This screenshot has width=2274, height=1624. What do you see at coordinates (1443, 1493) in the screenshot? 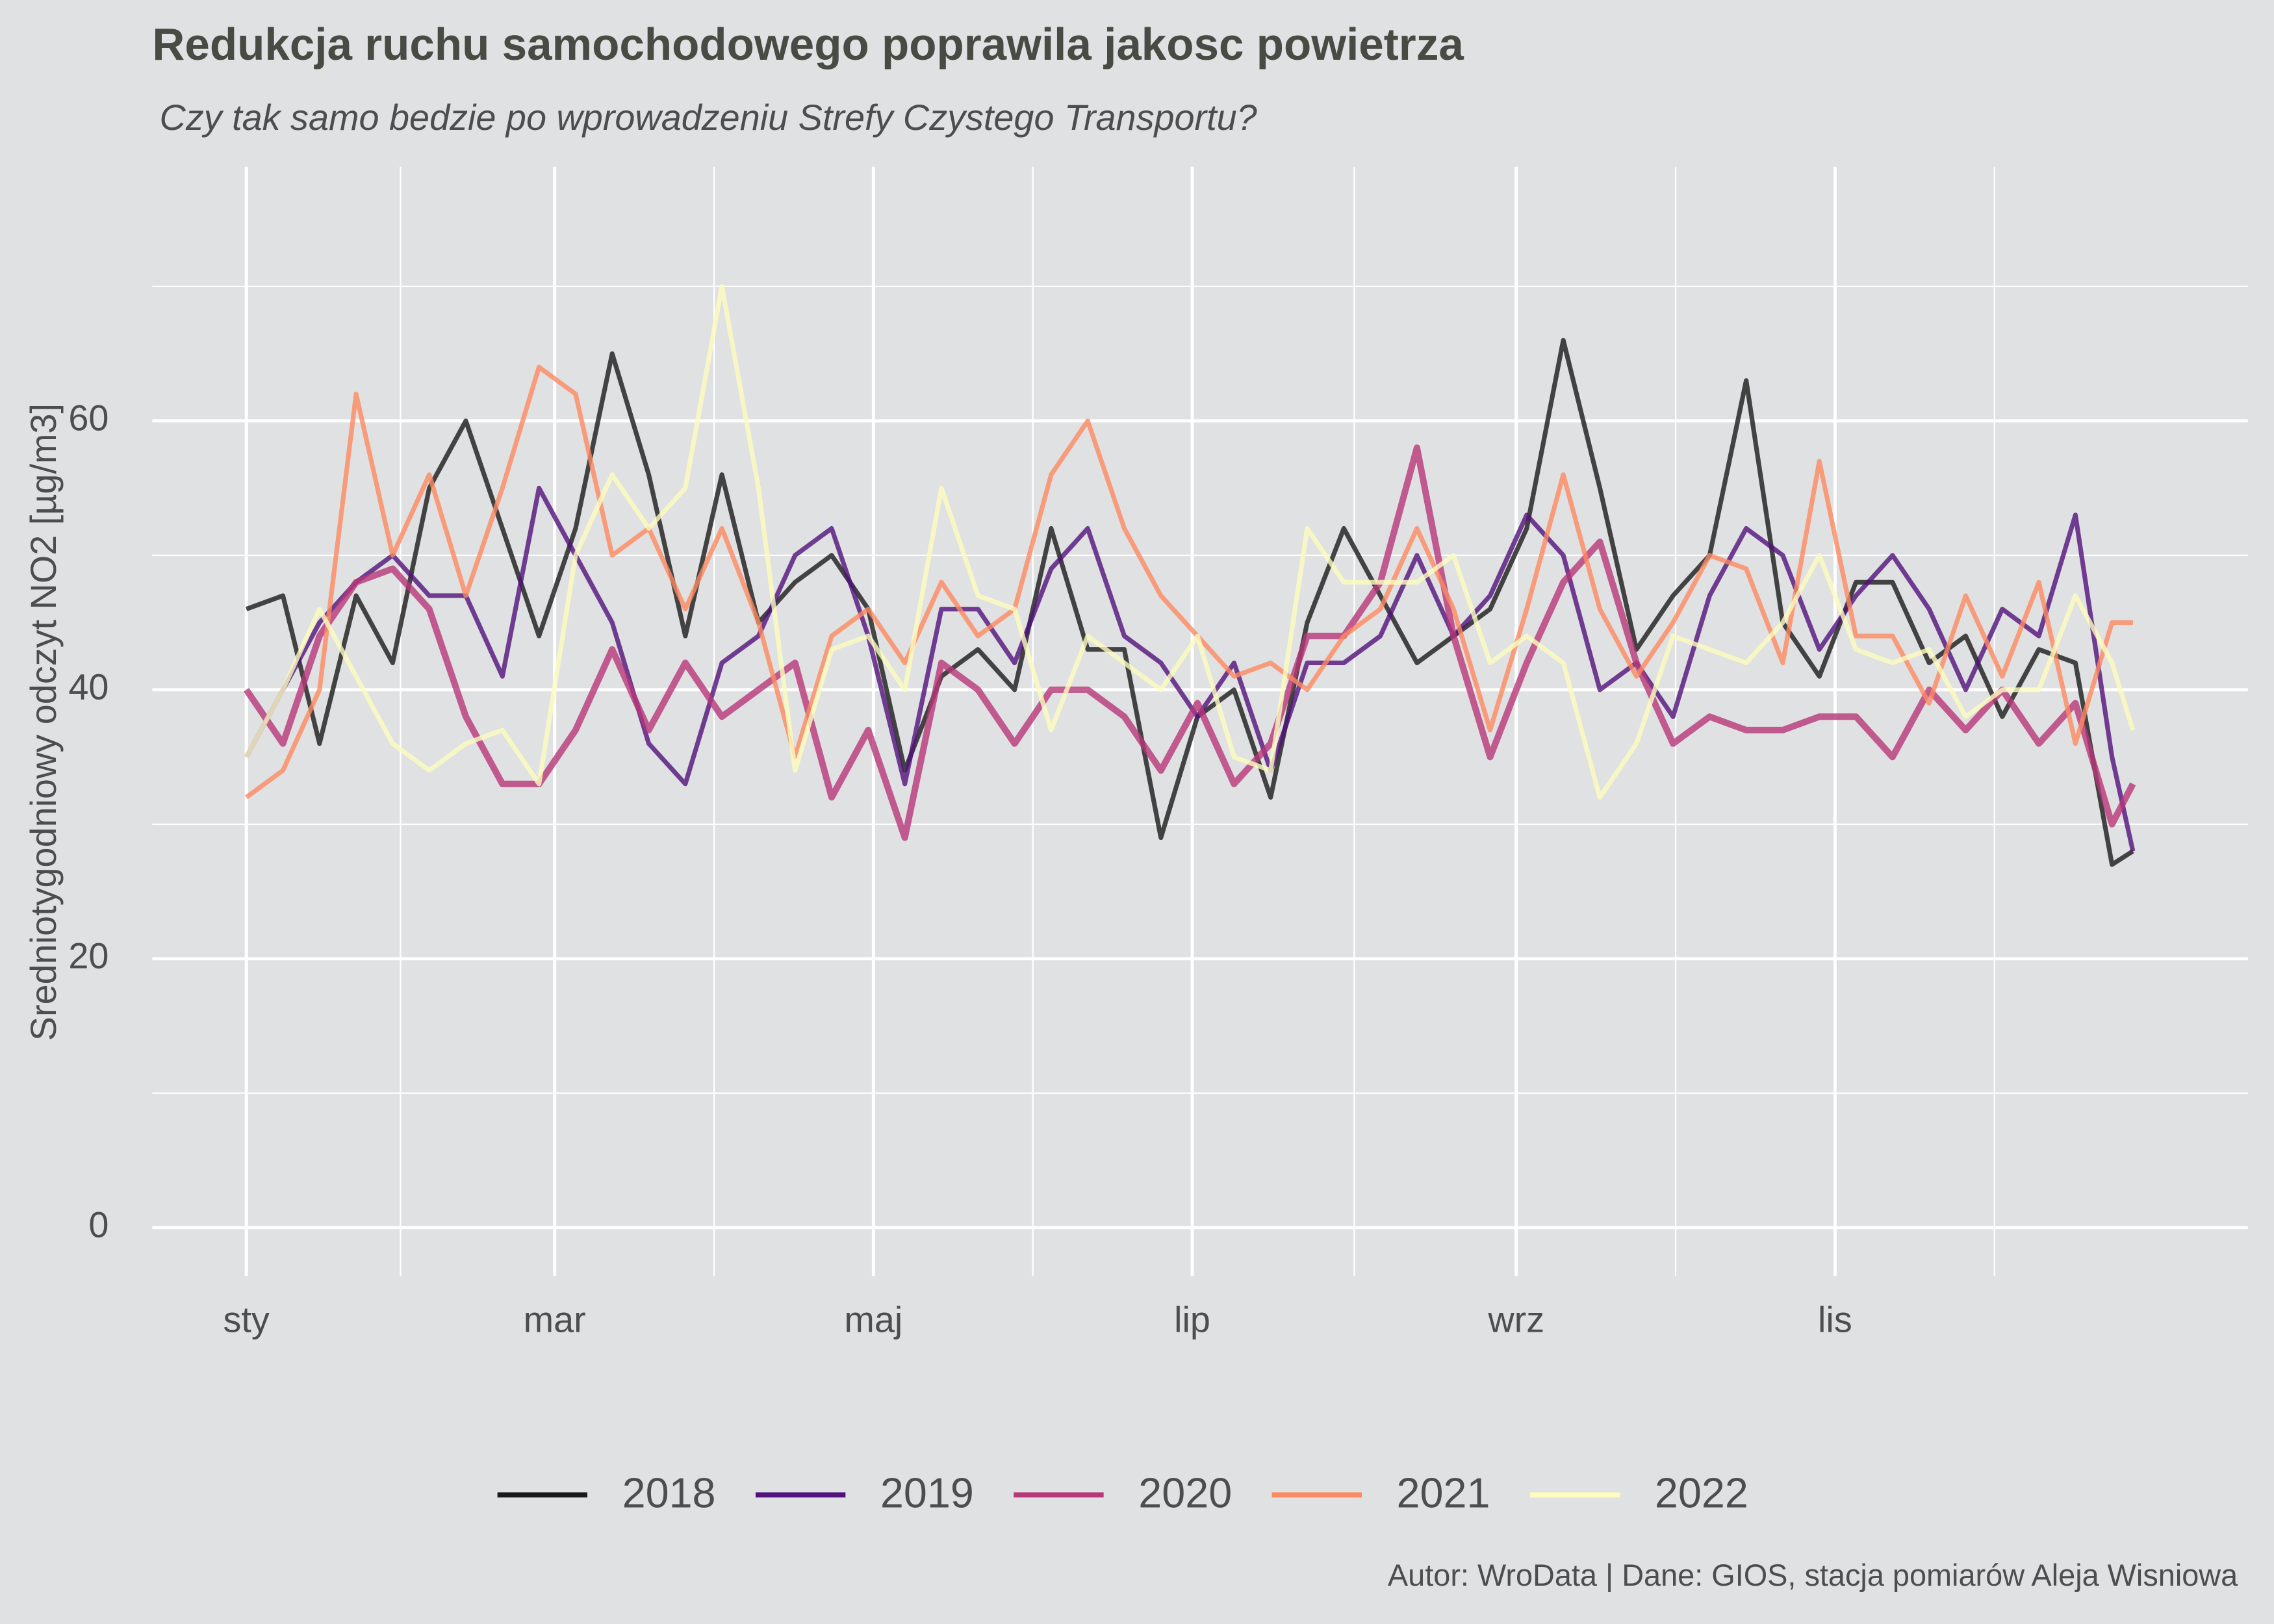
I see `legend-label: 2021` at bounding box center [1443, 1493].